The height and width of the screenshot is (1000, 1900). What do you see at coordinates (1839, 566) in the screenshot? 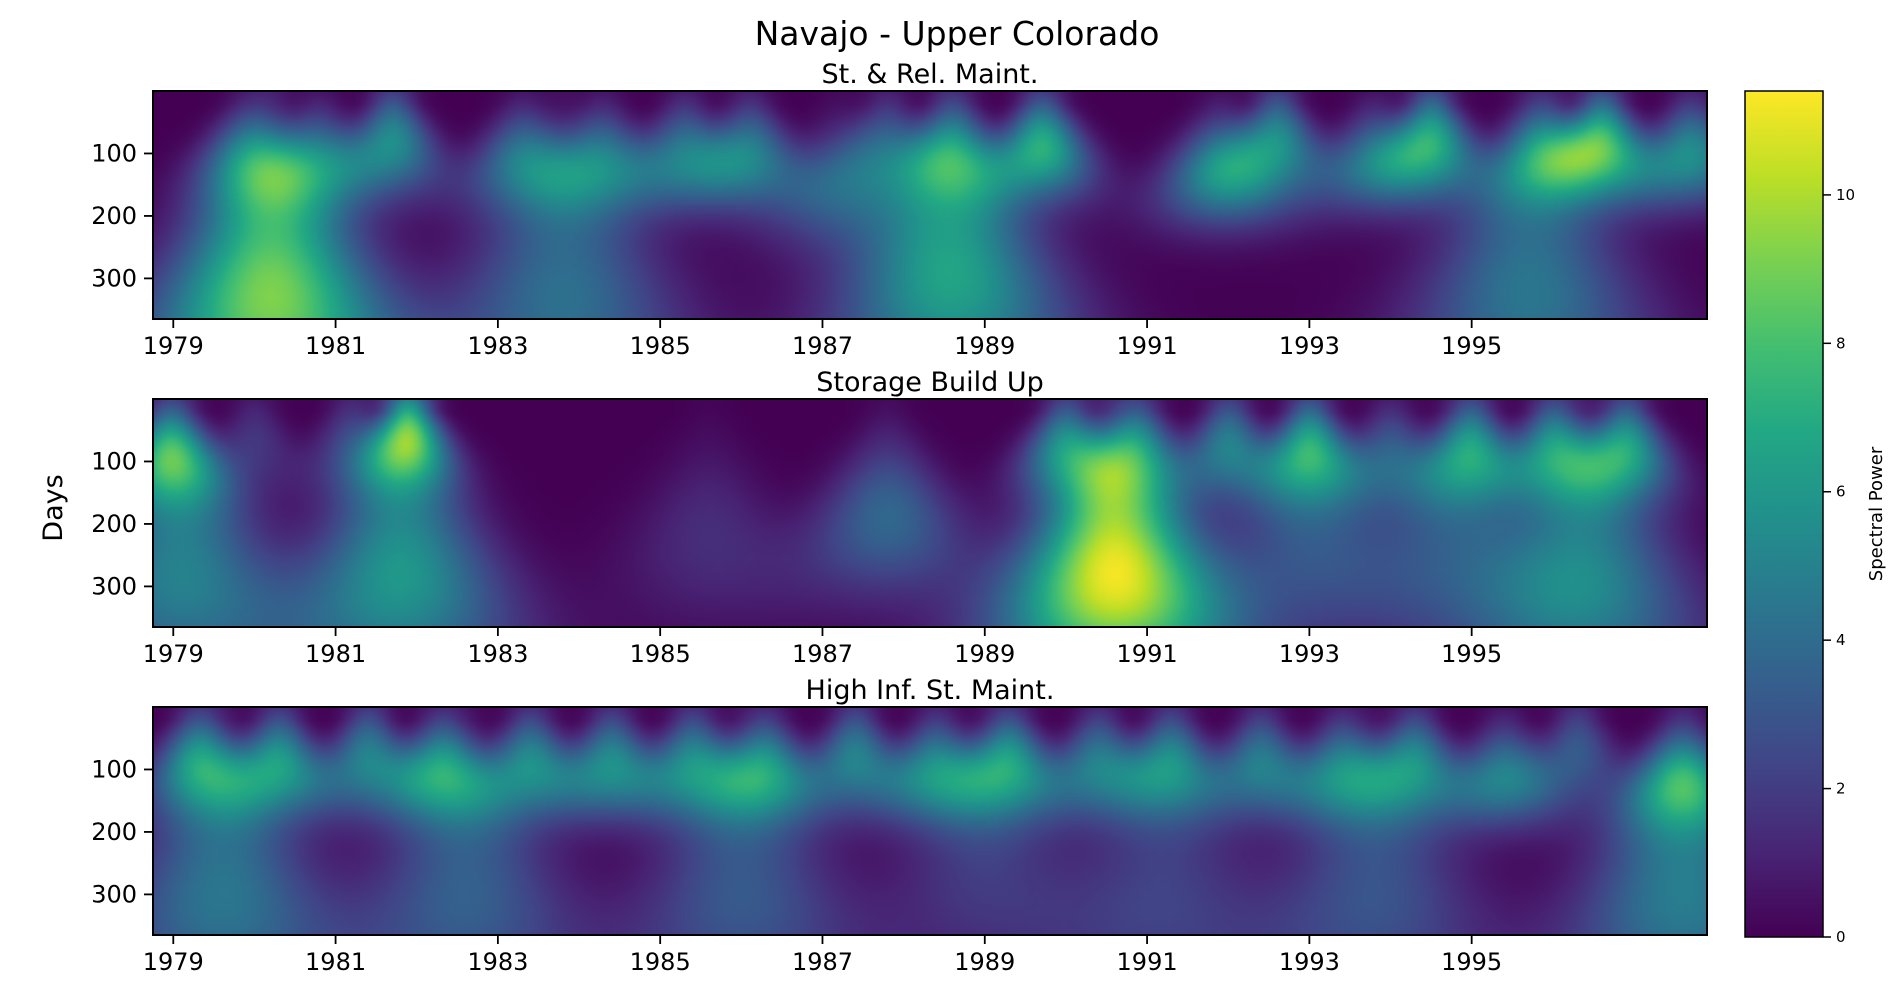
I see `colorbar-ticks: 0 2 4 6 8 10` at bounding box center [1839, 566].